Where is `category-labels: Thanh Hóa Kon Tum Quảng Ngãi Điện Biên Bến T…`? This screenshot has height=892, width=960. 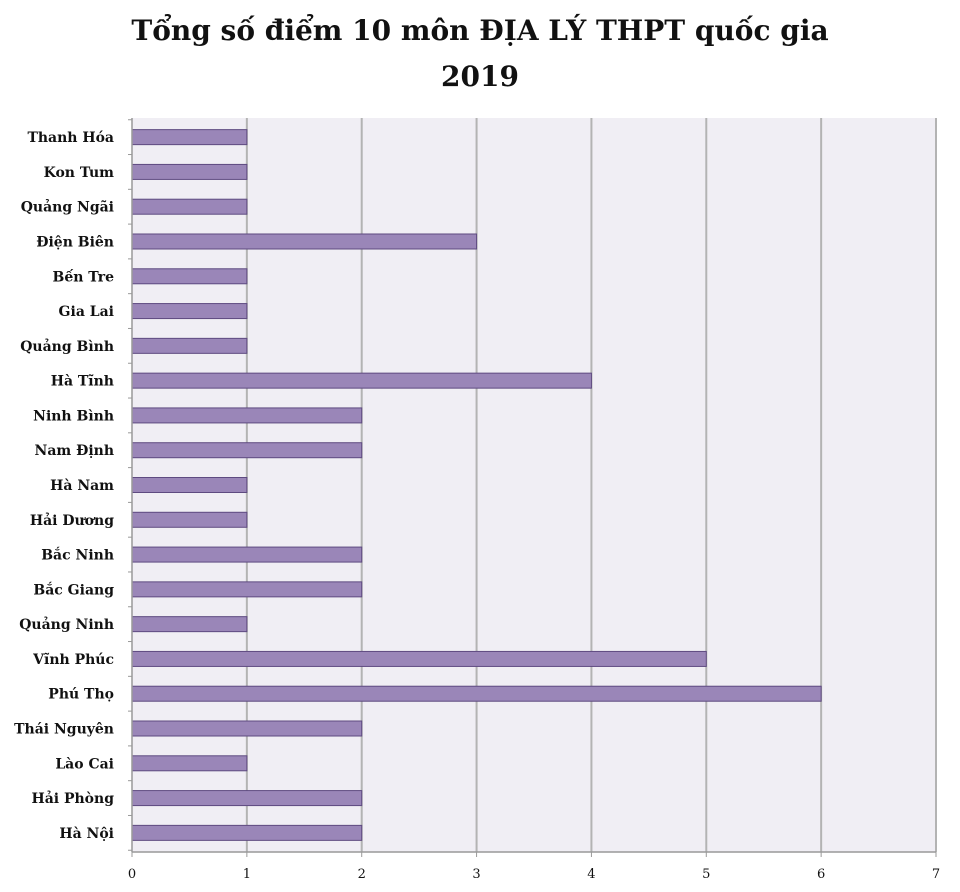 category-labels: Thanh Hóa Kon Tum Quảng Ngãi Điện Biên Bến T… is located at coordinates (64, 486).